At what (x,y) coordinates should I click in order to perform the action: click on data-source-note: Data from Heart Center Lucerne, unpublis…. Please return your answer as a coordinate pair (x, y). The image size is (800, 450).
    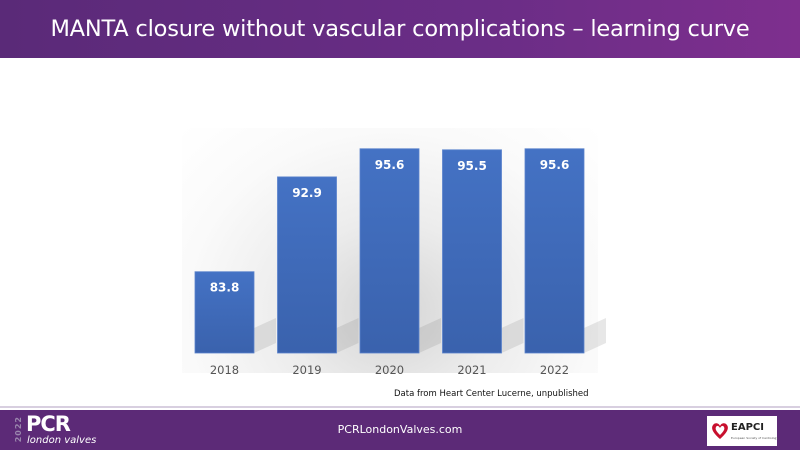
    Looking at the image, I should click on (491, 394).